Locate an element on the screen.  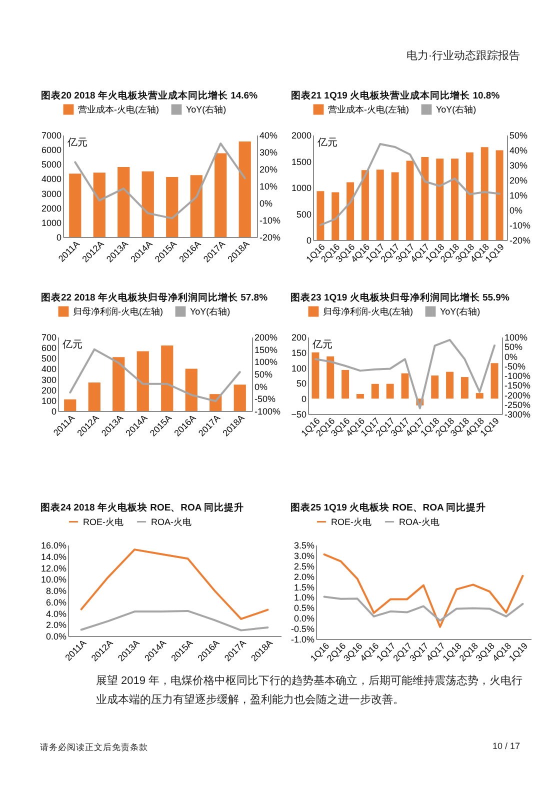
chart-title: 图表21 1Q19 火电板块营业成本同比增长 10.8% is located at coordinates (395, 96).